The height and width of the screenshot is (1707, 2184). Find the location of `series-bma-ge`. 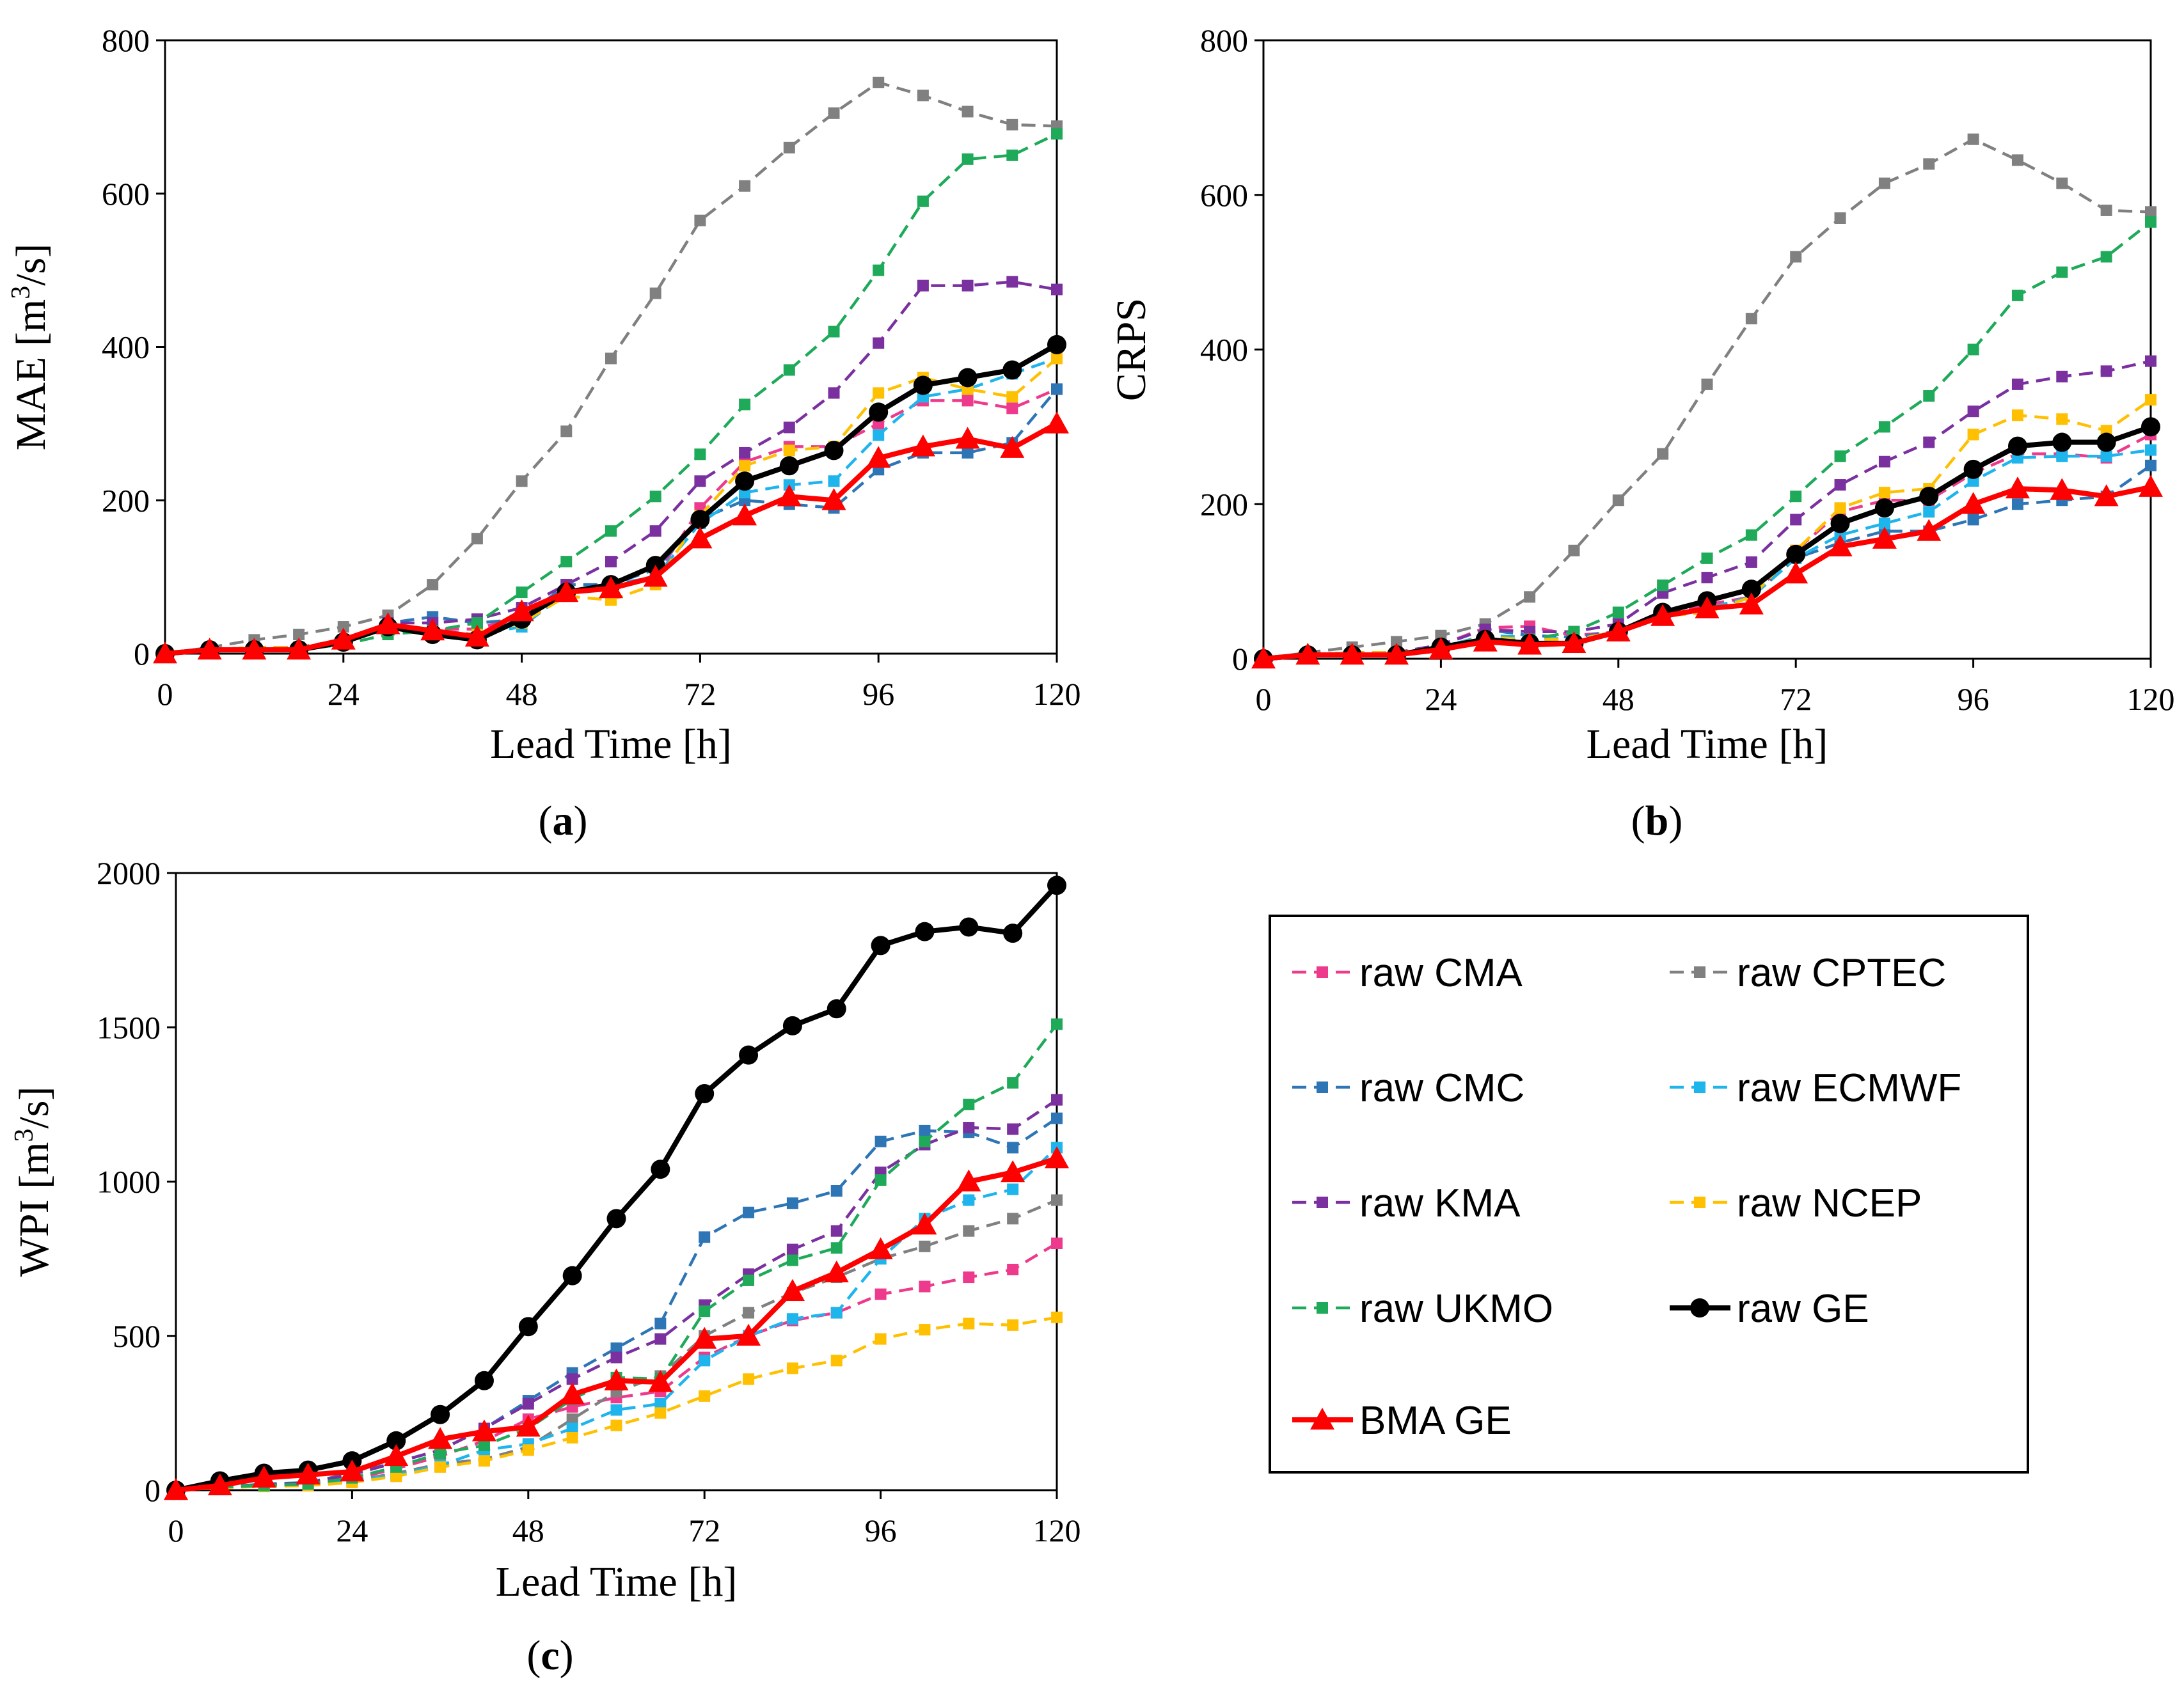

series-bma-ge is located at coordinates (1707, 572).